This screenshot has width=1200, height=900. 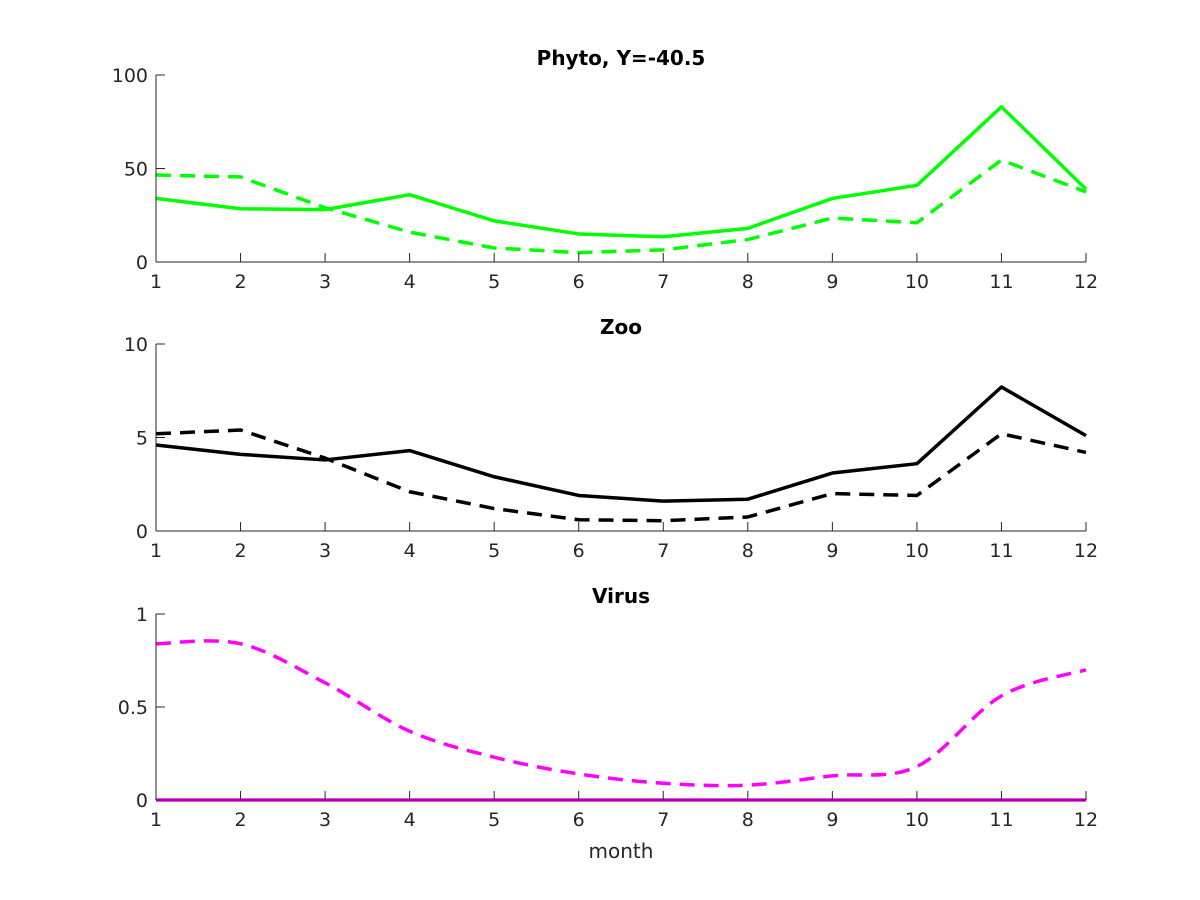 I want to click on subplot-title: Phyto, Y=-40.5, so click(x=621, y=58).